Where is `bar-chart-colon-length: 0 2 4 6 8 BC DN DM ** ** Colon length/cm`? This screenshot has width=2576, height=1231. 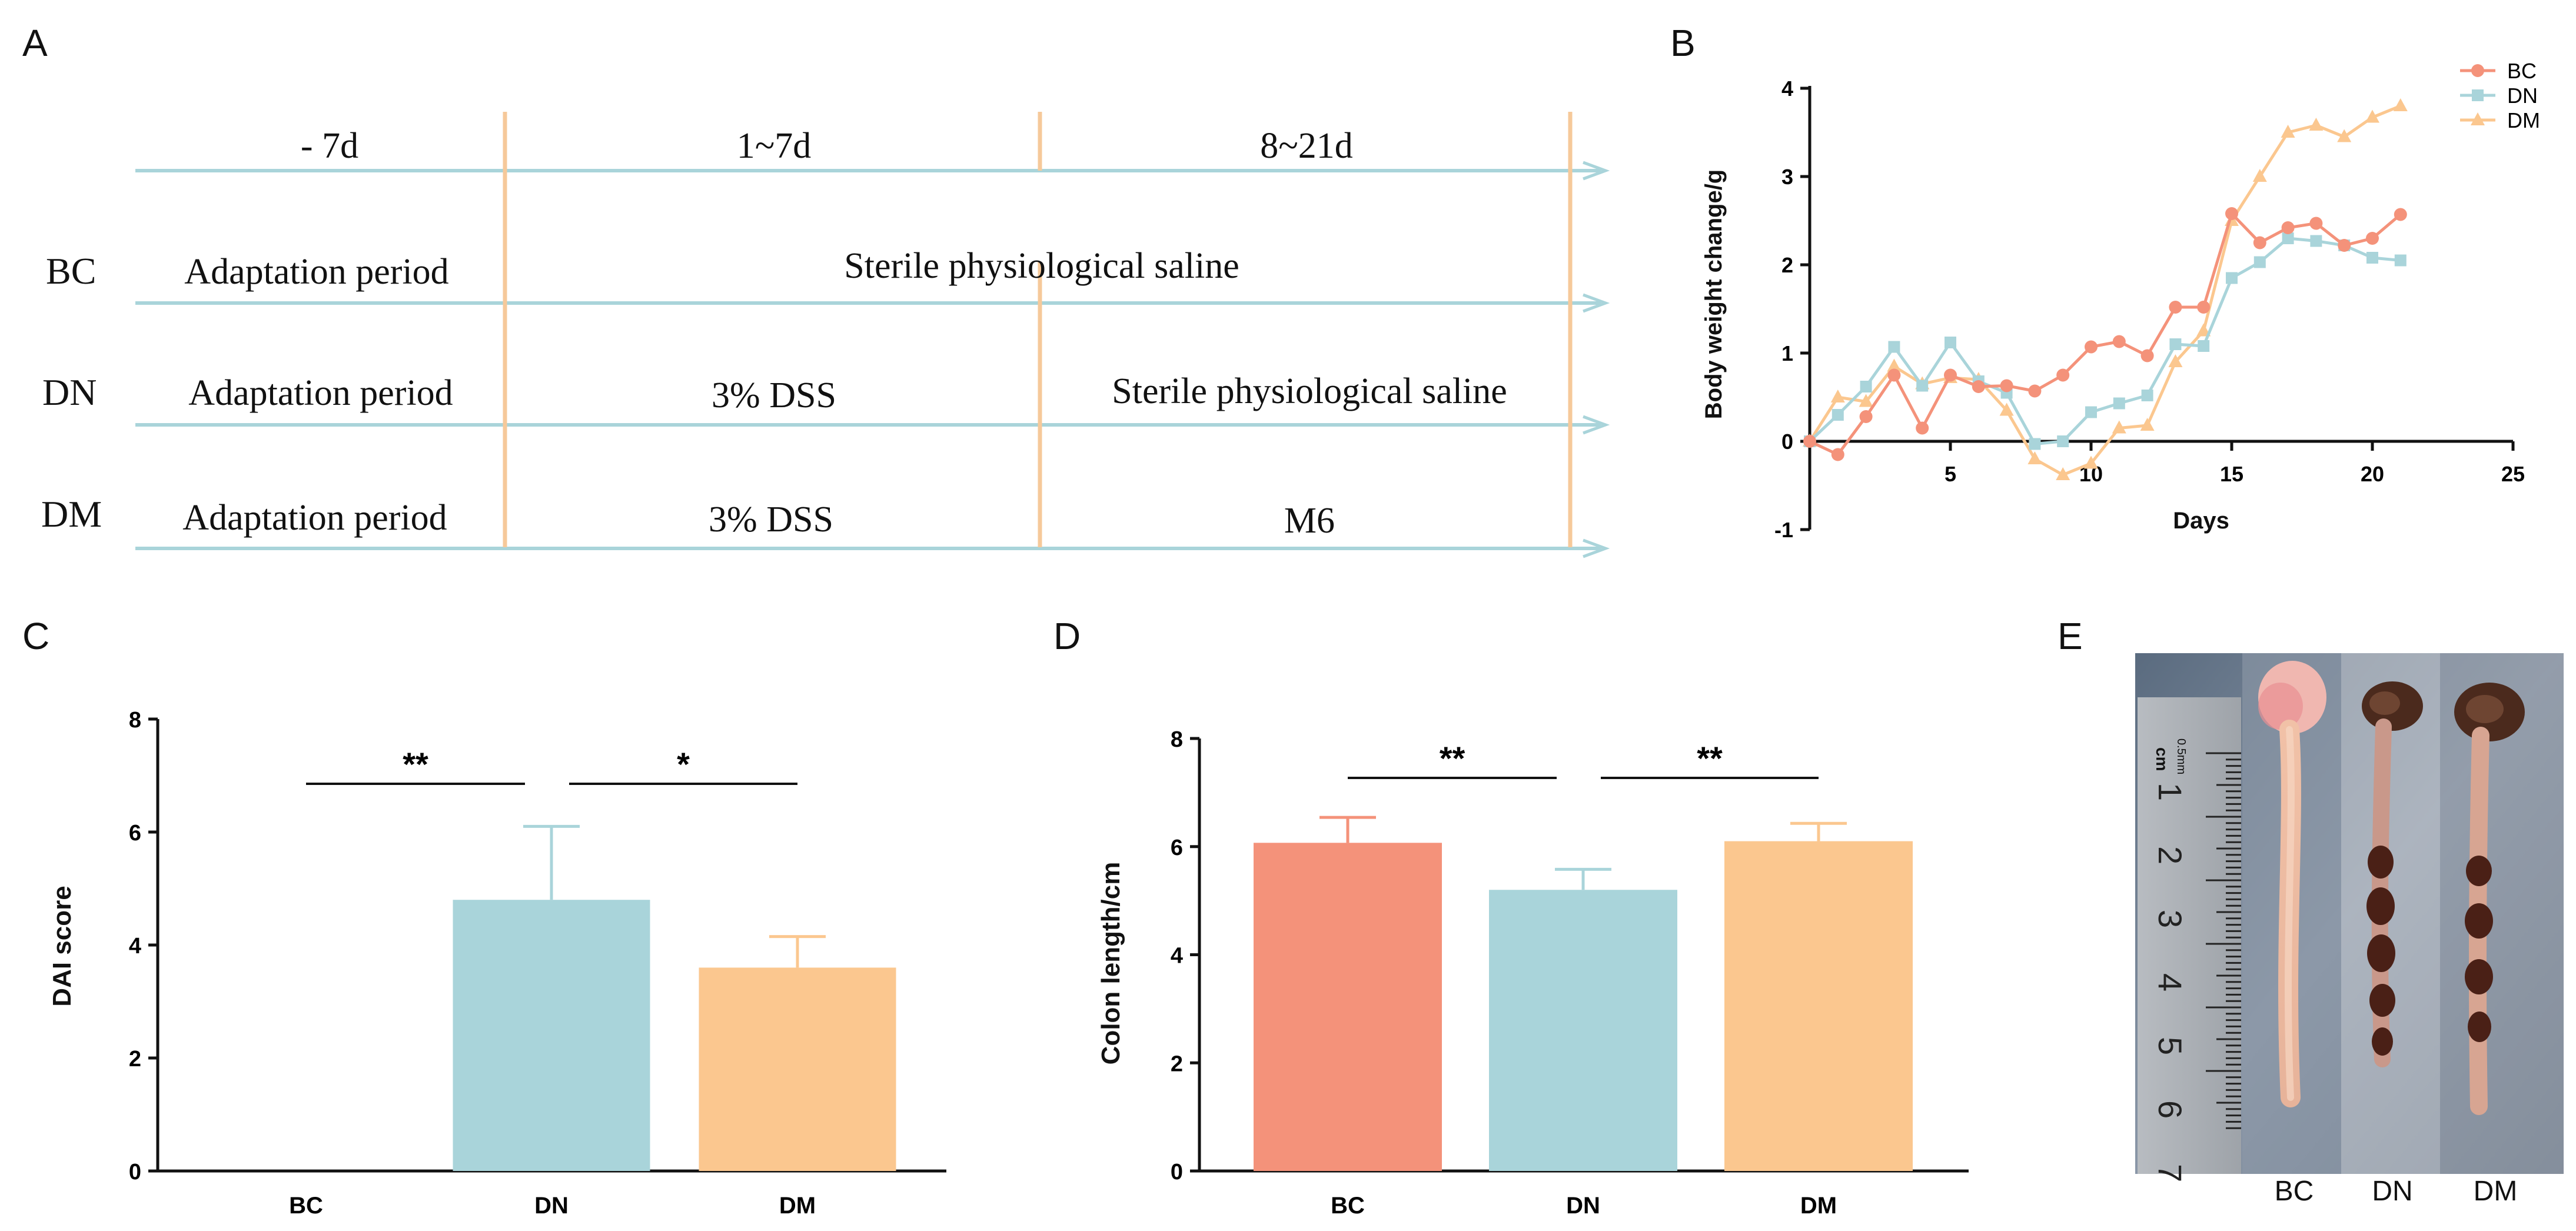
bar-chart-colon-length: 0 2 4 6 8 BC DN DM ** ** Colon length/cm is located at coordinates (1532, 973).